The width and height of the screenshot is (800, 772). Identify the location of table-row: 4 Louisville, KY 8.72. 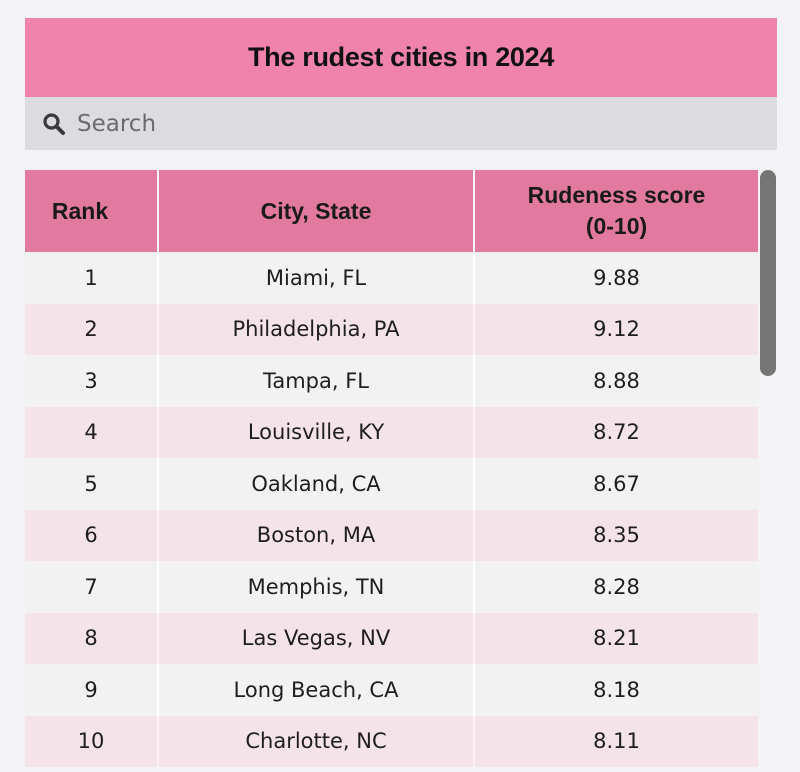
(391, 432).